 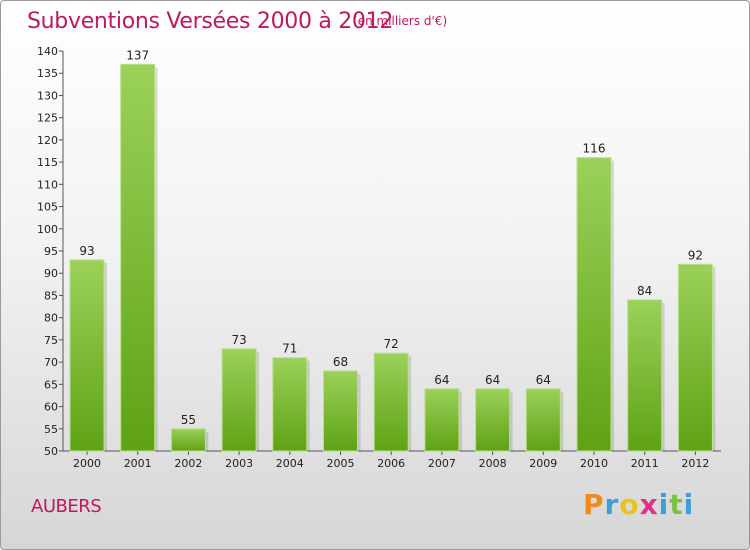 What do you see at coordinates (290, 463) in the screenshot?
I see `x-tick-label: 2004` at bounding box center [290, 463].